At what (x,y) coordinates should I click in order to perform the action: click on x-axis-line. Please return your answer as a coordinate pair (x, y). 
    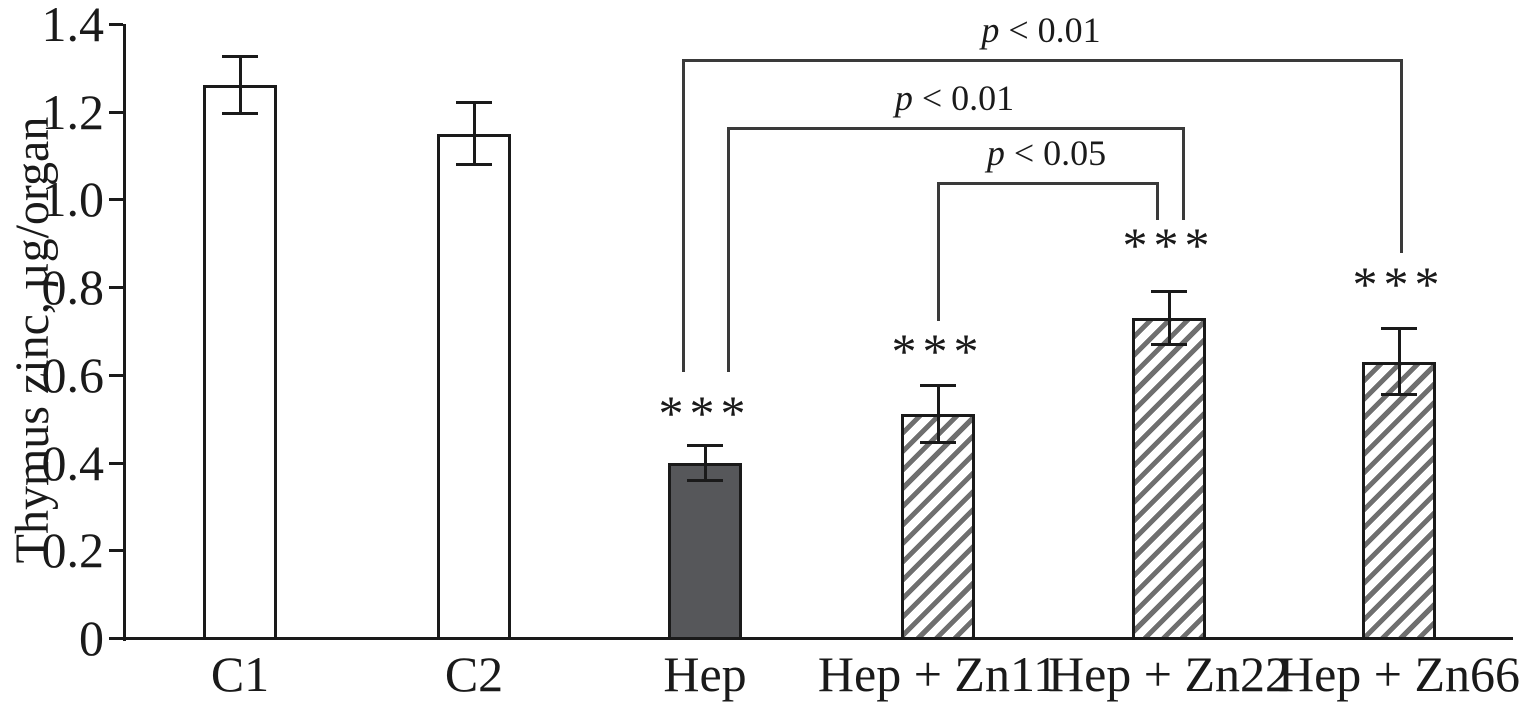
    Looking at the image, I should click on (818, 638).